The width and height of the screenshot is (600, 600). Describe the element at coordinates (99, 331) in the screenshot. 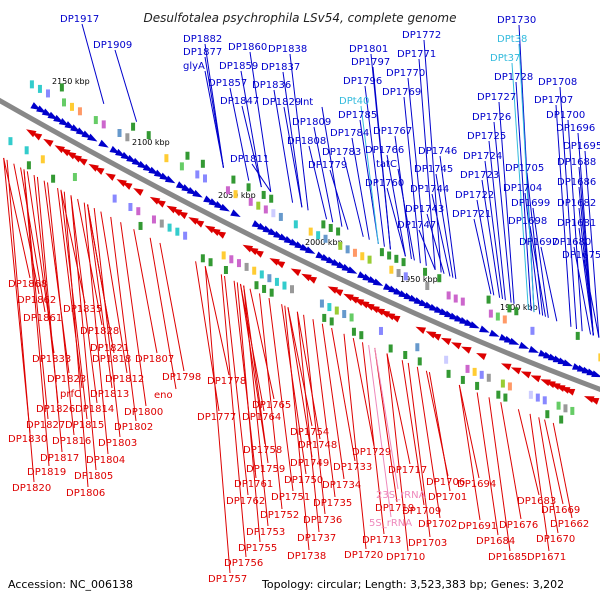

I see `gene-label: DP1828` at that location.